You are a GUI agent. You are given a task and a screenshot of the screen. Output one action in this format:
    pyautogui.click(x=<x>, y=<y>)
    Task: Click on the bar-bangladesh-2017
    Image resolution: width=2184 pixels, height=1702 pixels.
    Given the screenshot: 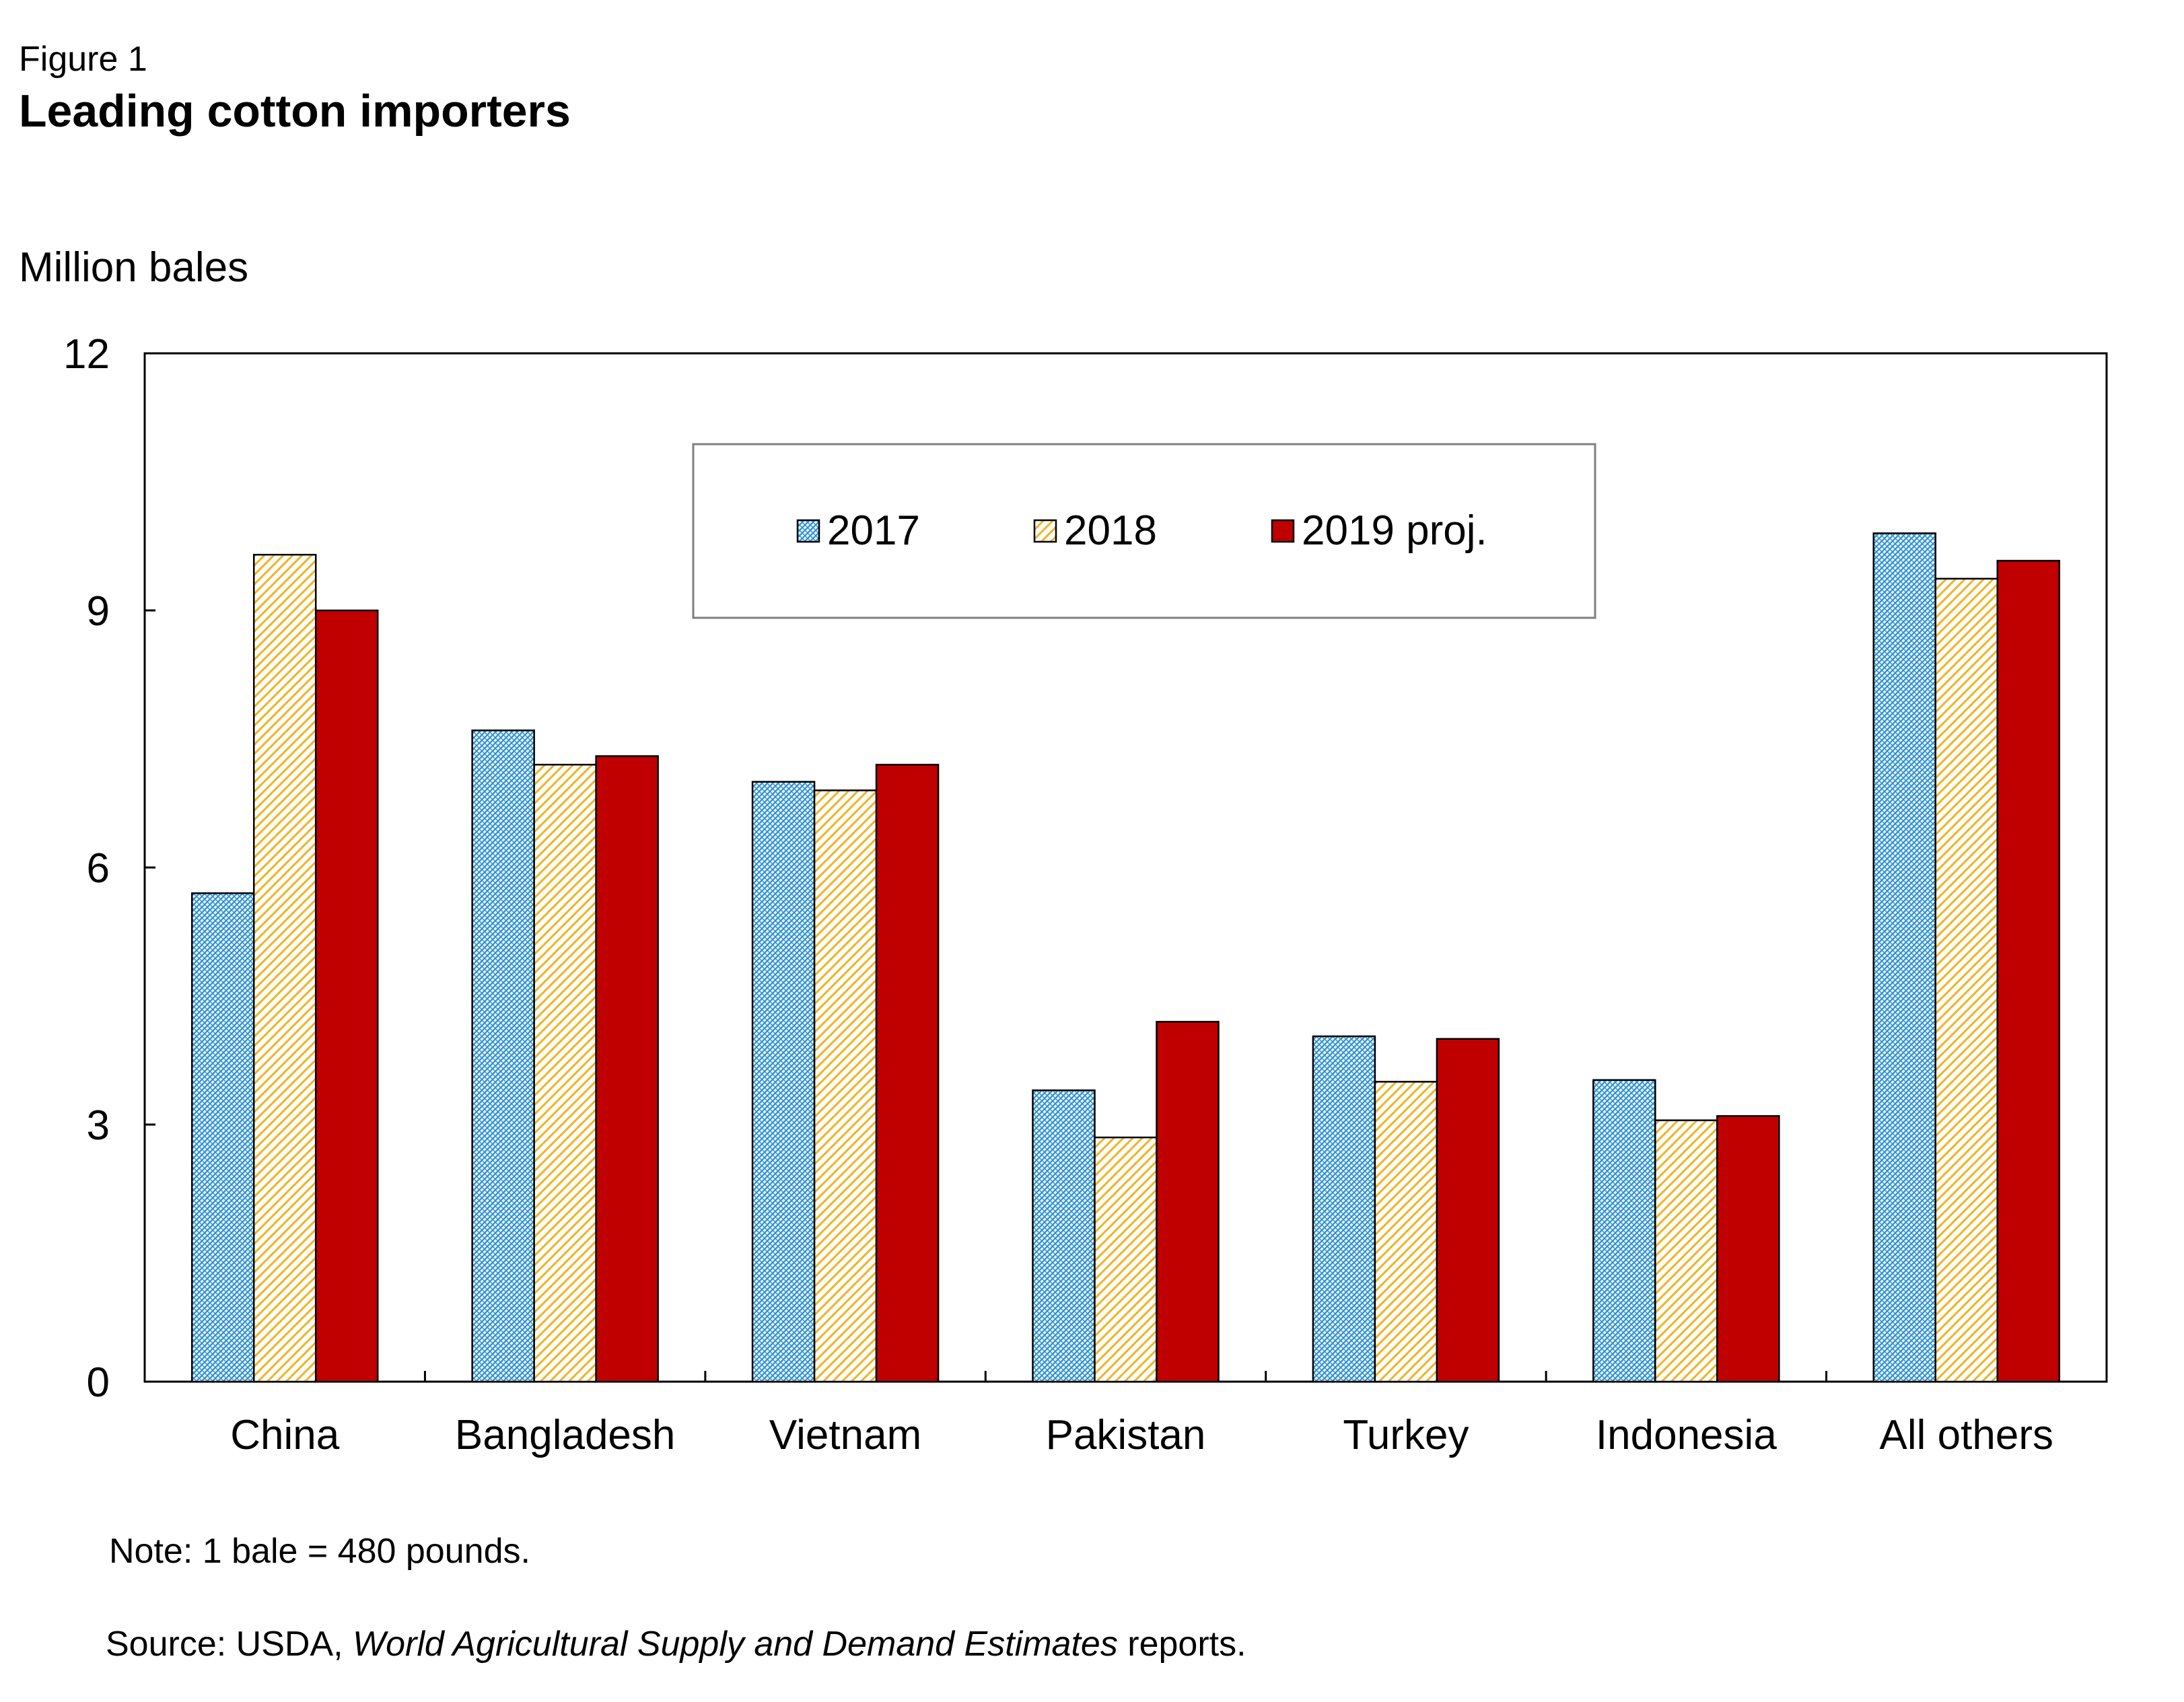 What is the action you would take?
    pyautogui.click(x=503, y=1056)
    